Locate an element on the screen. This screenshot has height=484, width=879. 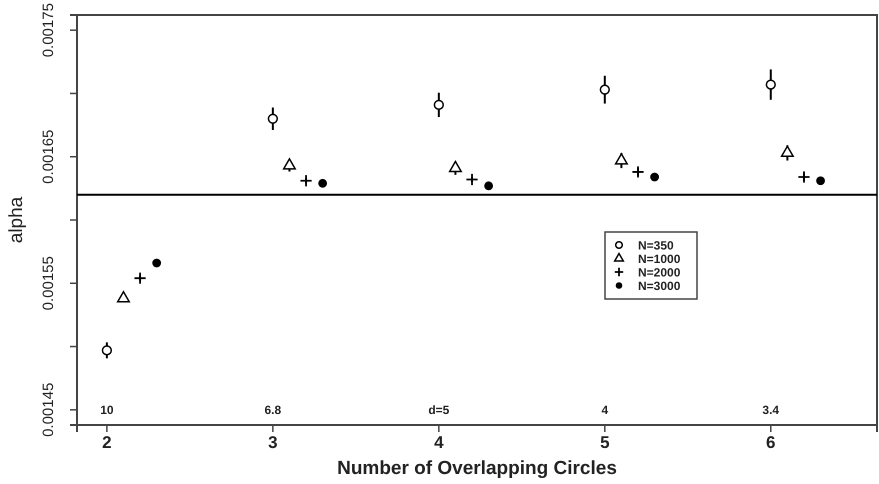
annotation: 3.4 is located at coordinates (771, 410).